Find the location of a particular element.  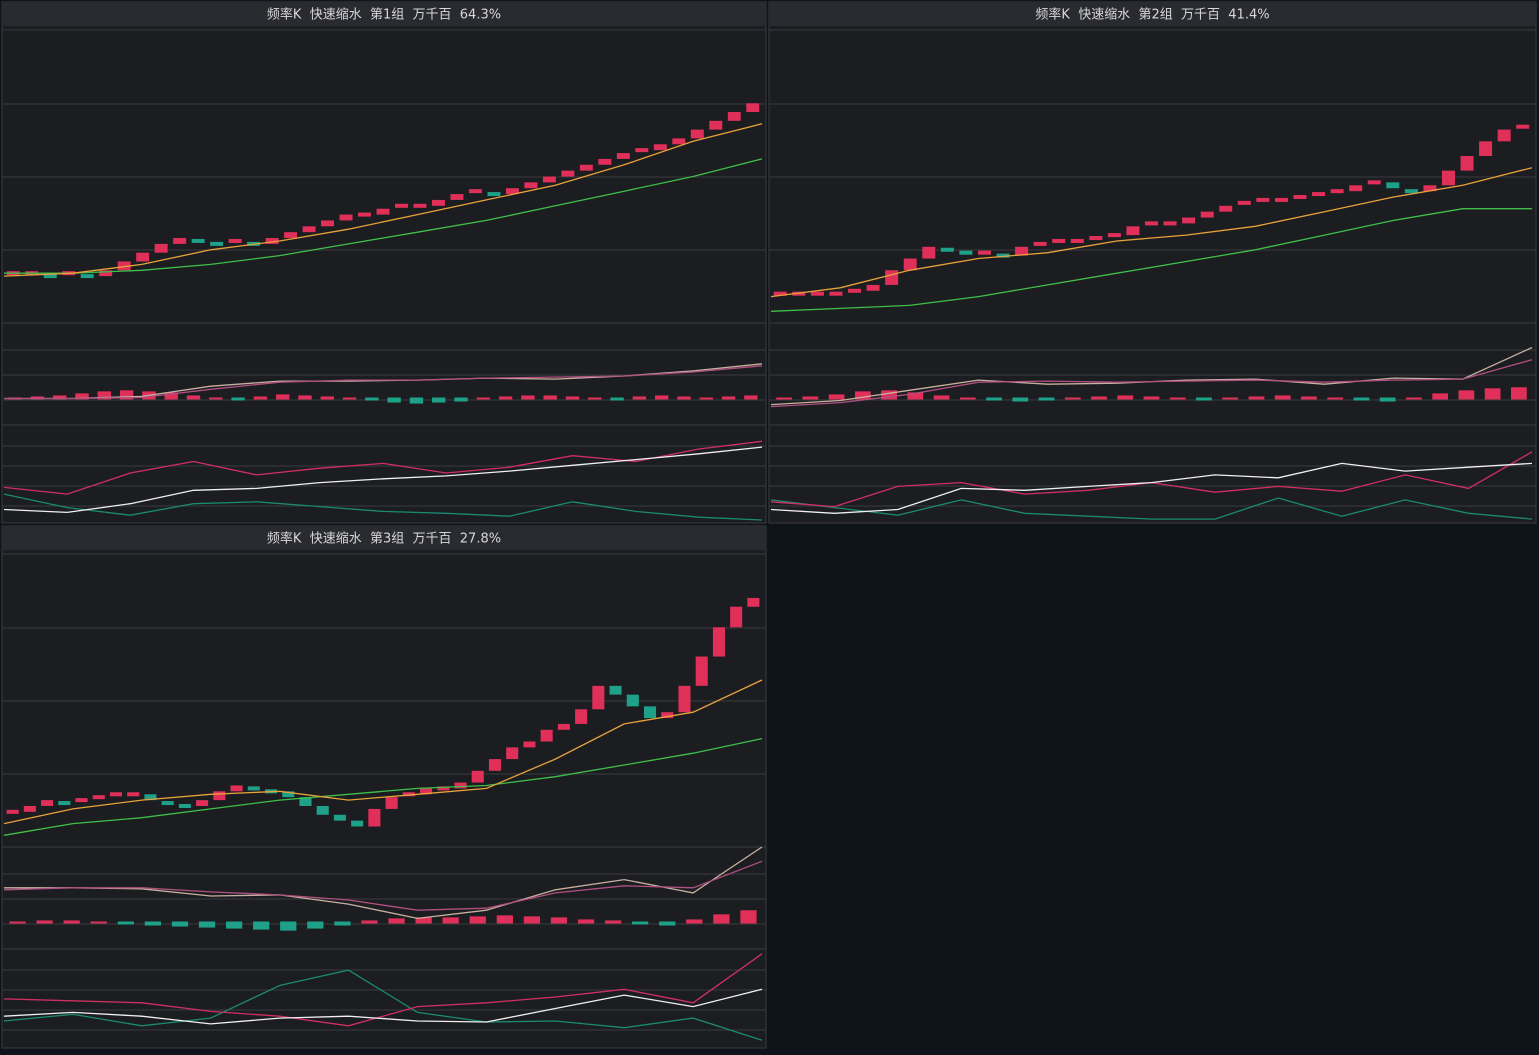

panel-title: 频率K 快速缩水 第1组 万千百 64.3% is located at coordinates (384, 15).